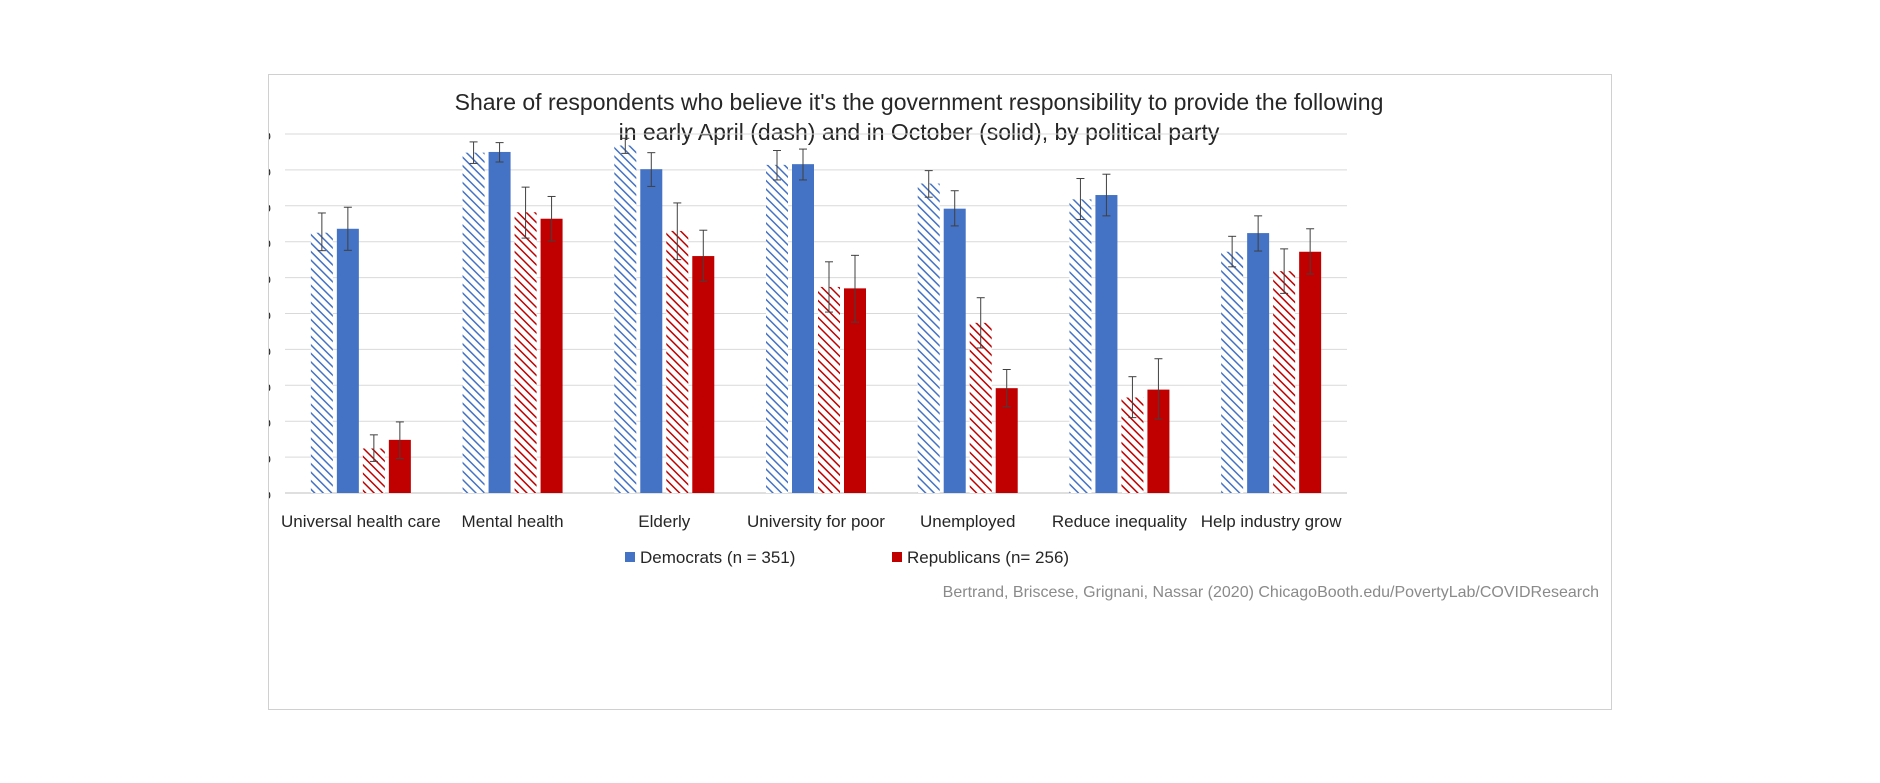 The height and width of the screenshot is (783, 1880). What do you see at coordinates (361, 521) in the screenshot?
I see `x-tick-label: Universal health care` at bounding box center [361, 521].